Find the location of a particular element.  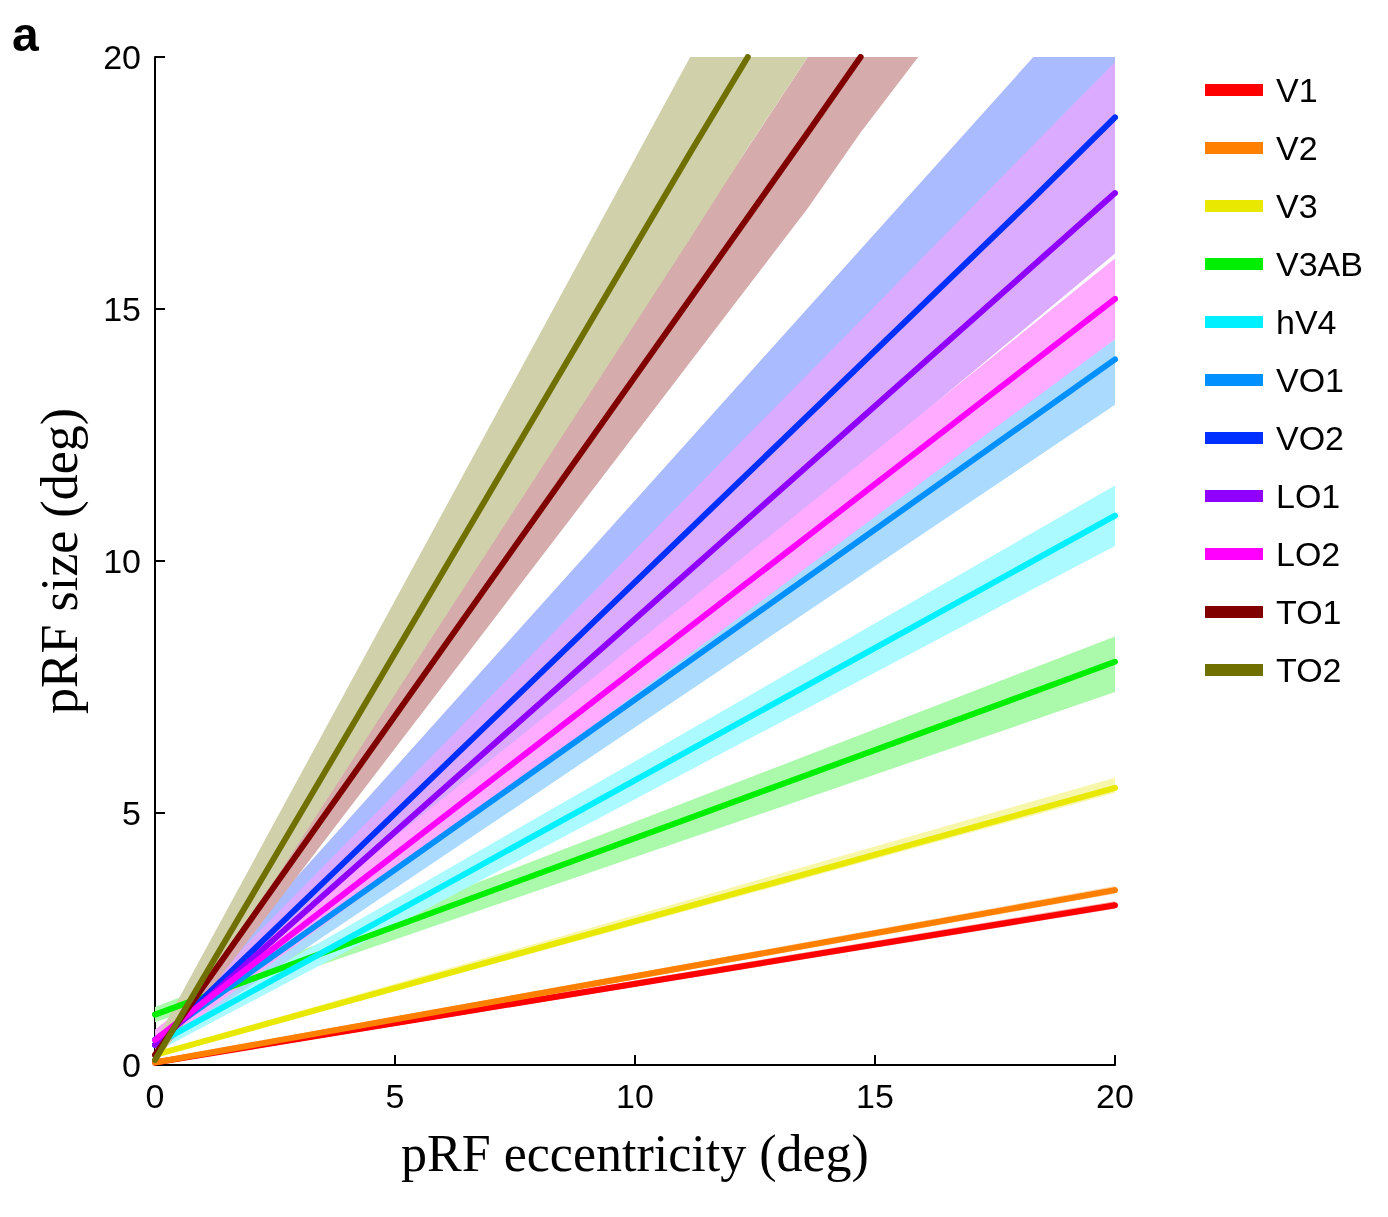

y-tick-label: 10 is located at coordinates (122, 561).